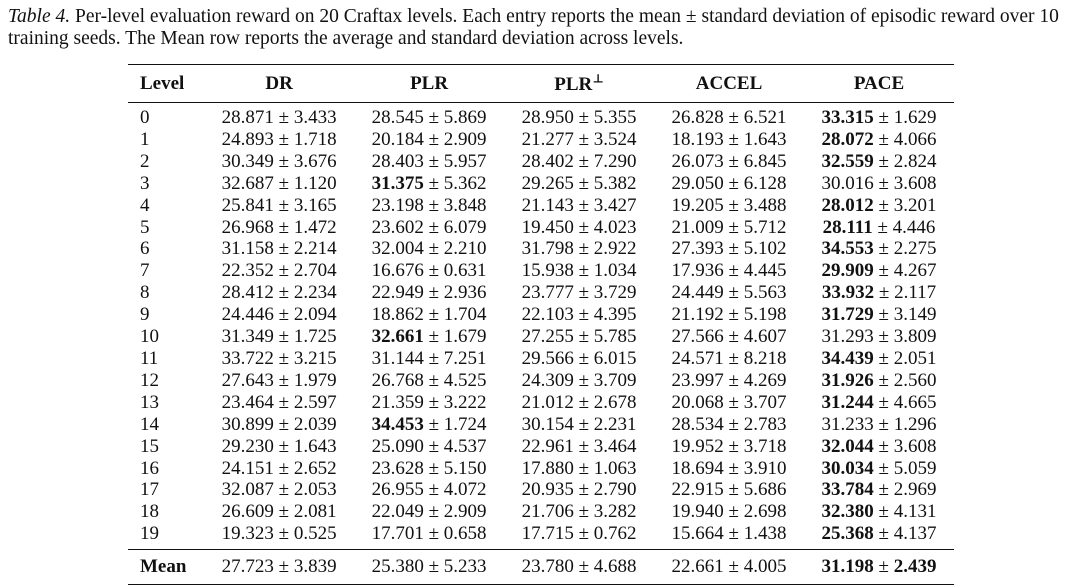 Image resolution: width=1080 pixels, height=588 pixels. What do you see at coordinates (765, 358) in the screenshot?
I see `cell-std: 8.218` at bounding box center [765, 358].